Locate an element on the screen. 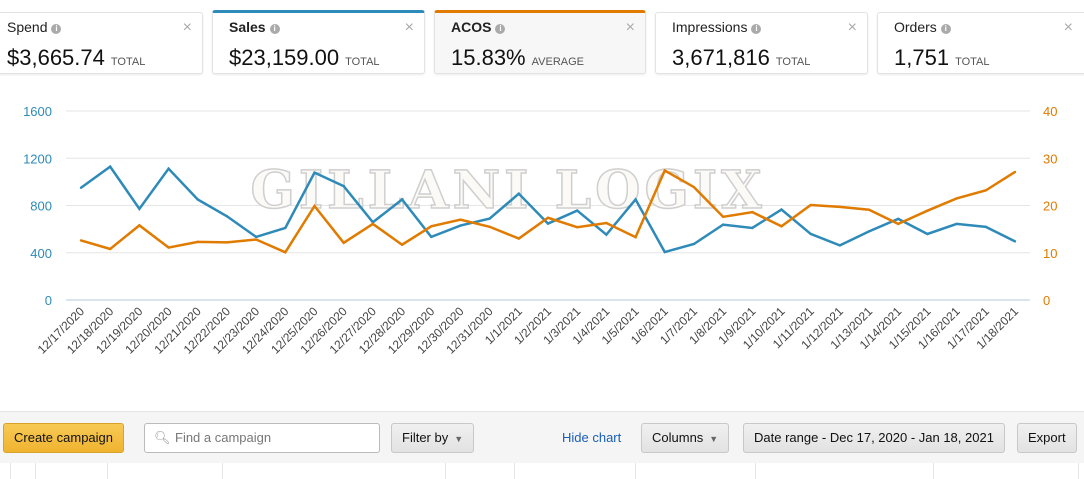 This screenshot has height=479, width=1084. columns-dropdown: Columns ▼ is located at coordinates (685, 438).